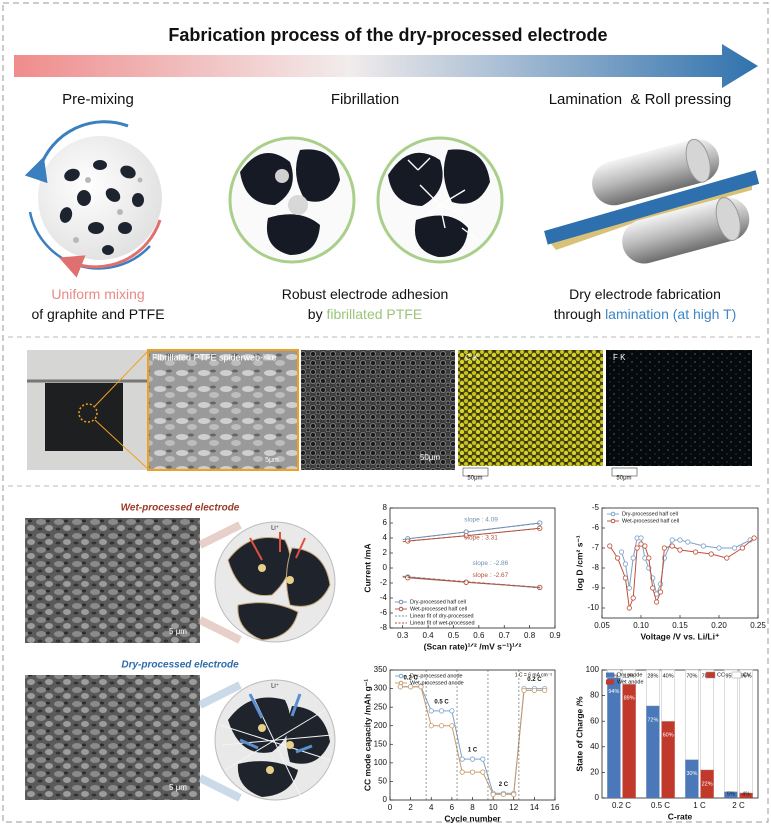  I want to click on value-label: 60%, so click(668, 736).